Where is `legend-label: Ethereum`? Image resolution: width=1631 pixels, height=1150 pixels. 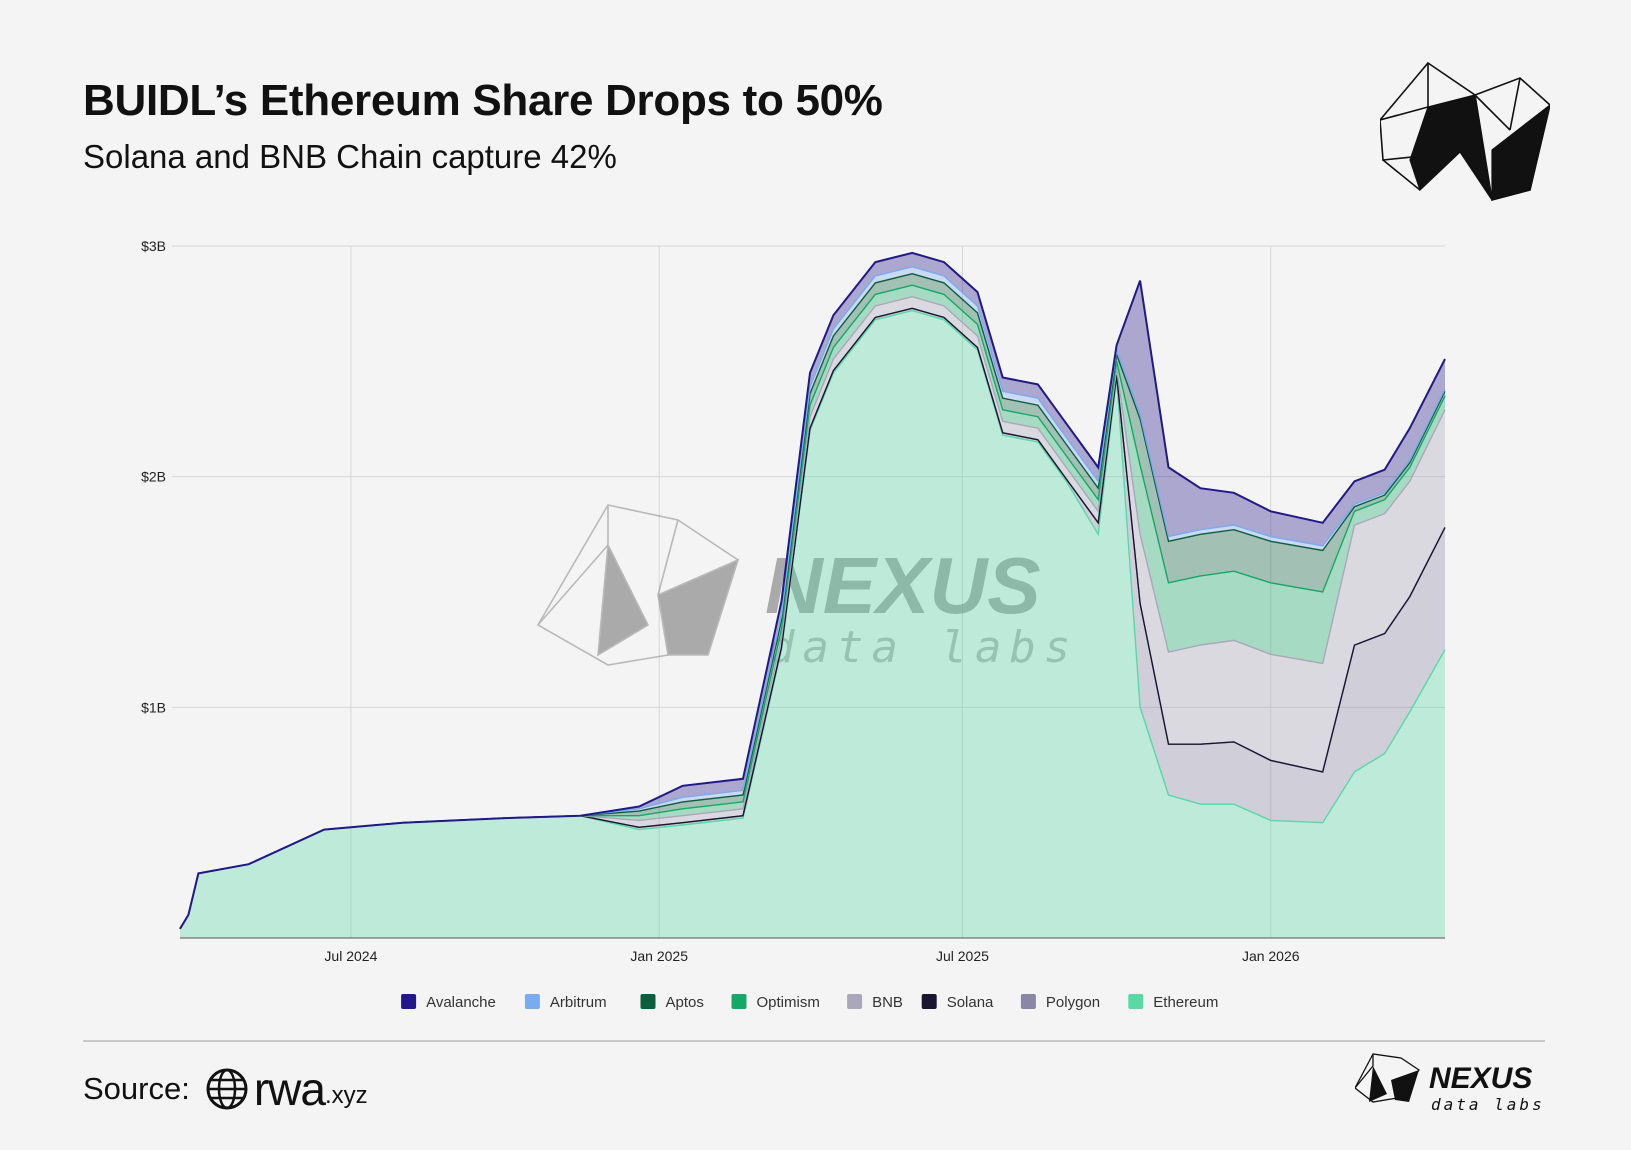
legend-label: Ethereum is located at coordinates (1185, 1002).